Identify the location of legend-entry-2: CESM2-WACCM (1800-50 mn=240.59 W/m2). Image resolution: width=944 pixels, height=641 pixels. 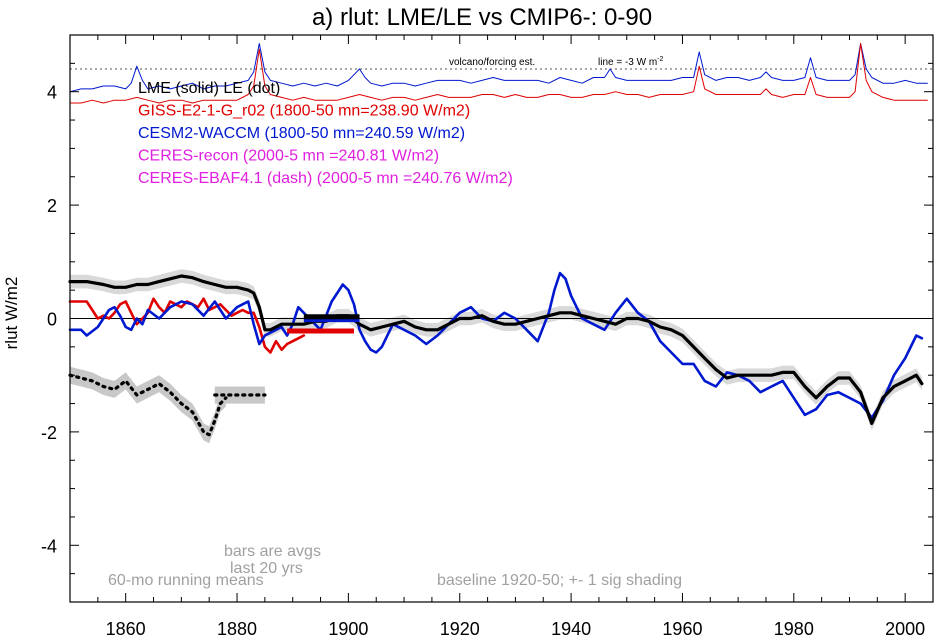
(301, 133).